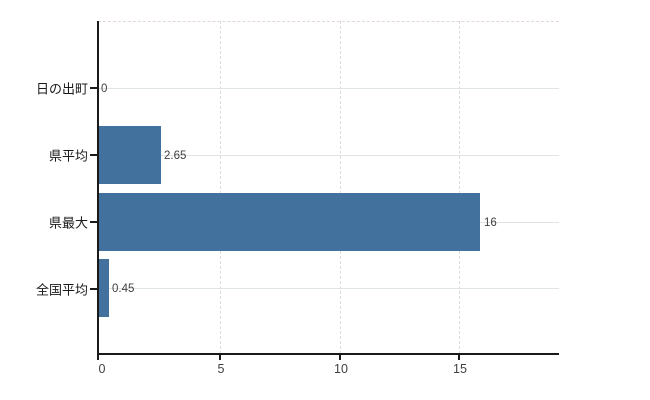 The height and width of the screenshot is (400, 650). Describe the element at coordinates (289, 222) in the screenshot. I see `bar-ken-saidai` at that location.